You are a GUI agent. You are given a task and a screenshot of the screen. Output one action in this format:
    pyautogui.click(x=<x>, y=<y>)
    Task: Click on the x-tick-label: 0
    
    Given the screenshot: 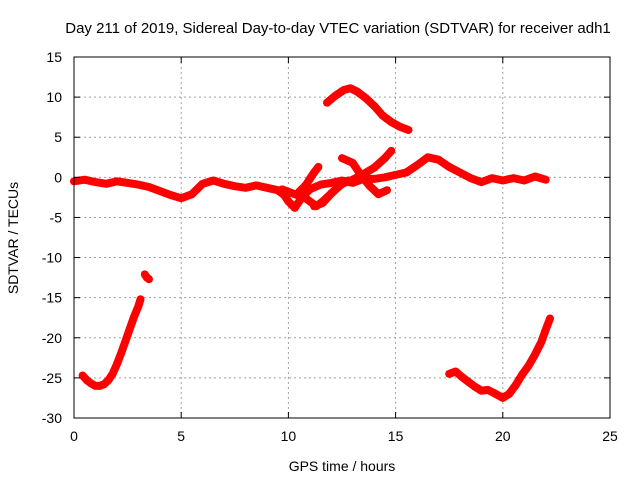 What is the action you would take?
    pyautogui.click(x=74, y=436)
    